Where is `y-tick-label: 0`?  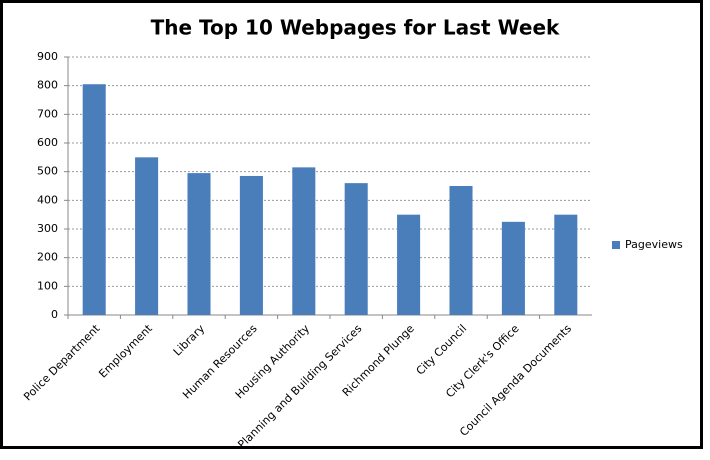
y-tick-label: 0 is located at coordinates (54, 314).